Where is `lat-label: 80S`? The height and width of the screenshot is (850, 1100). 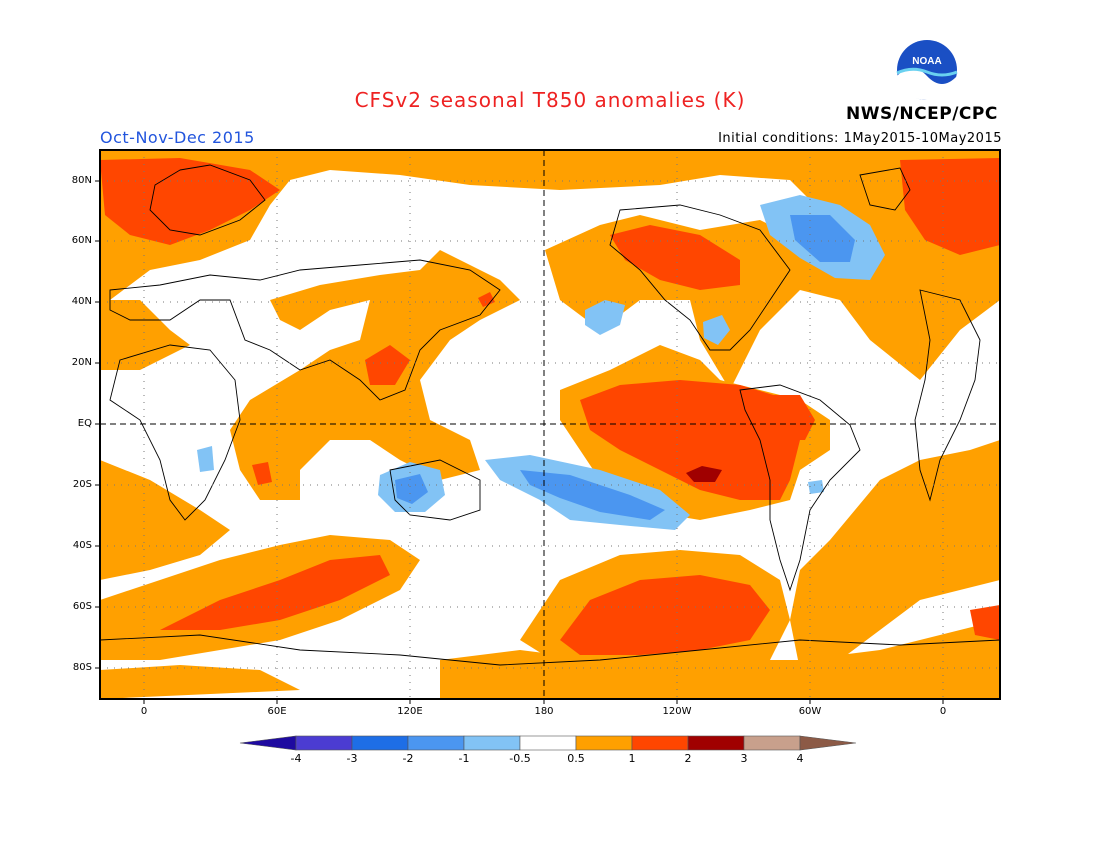
lat-label: 80S is located at coordinates (82, 667).